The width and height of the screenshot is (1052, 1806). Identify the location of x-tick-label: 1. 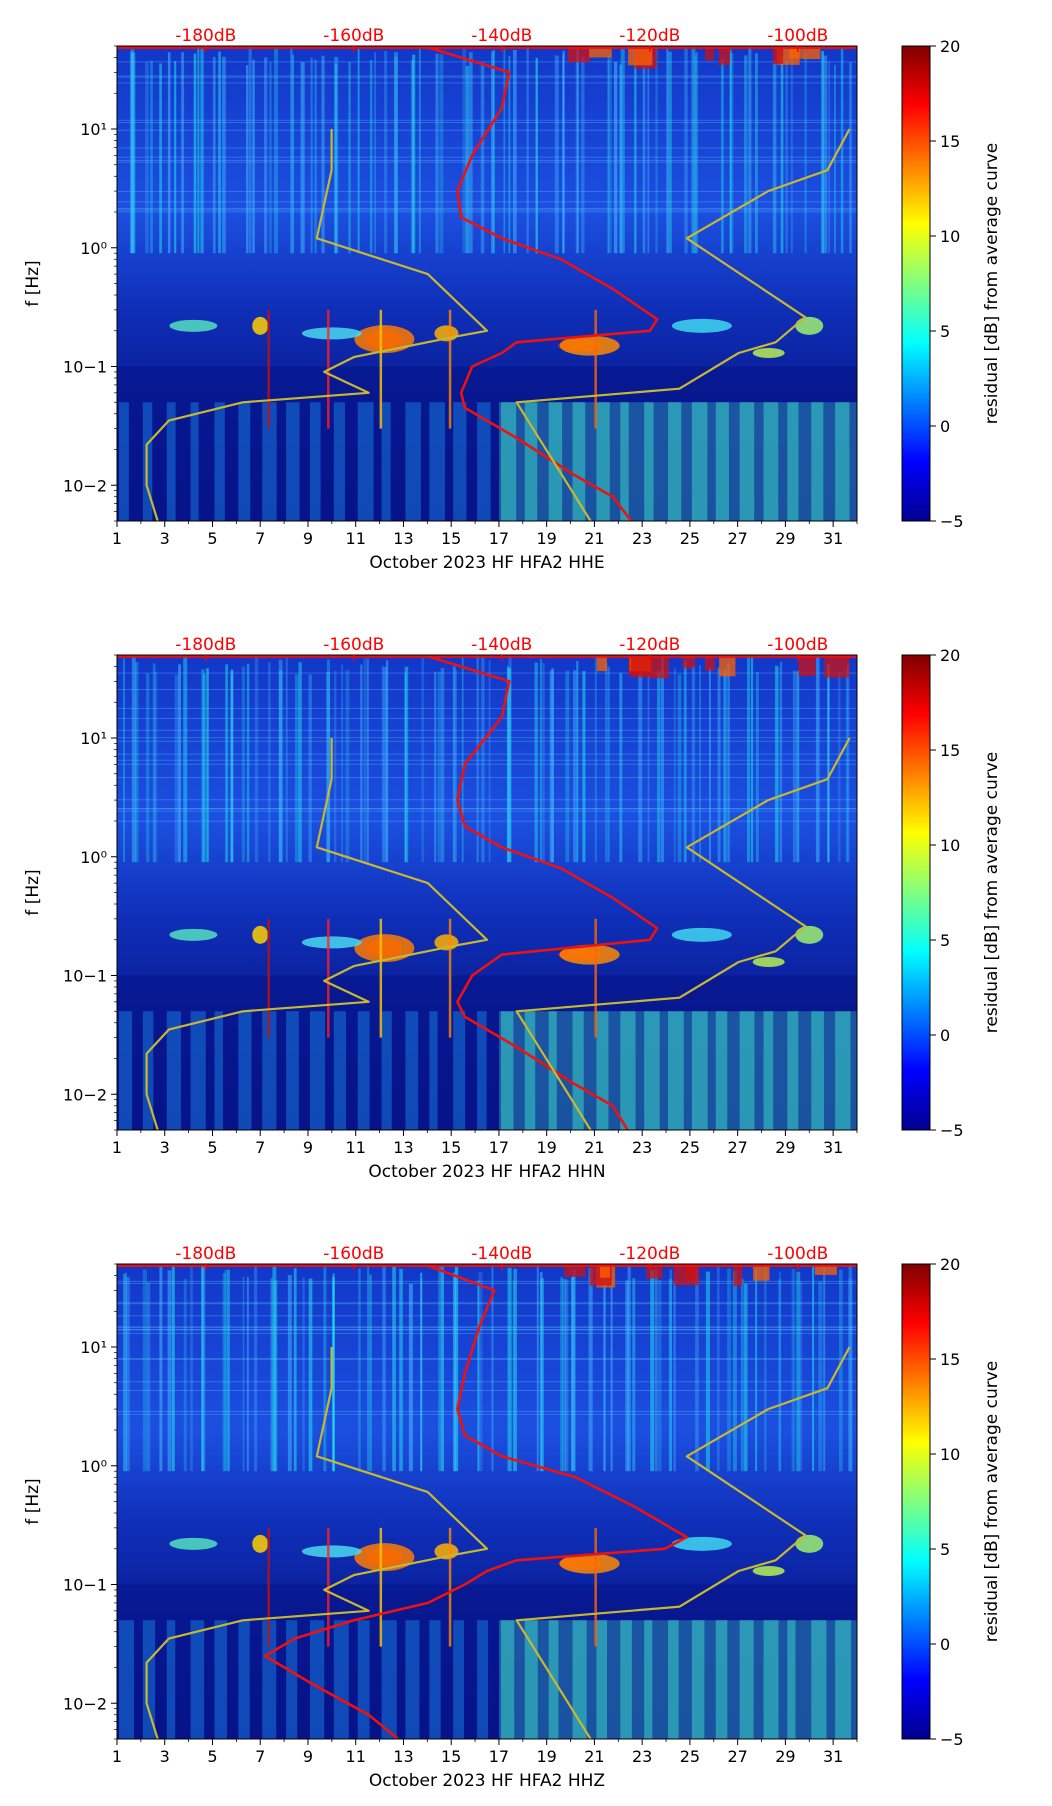
(117, 538).